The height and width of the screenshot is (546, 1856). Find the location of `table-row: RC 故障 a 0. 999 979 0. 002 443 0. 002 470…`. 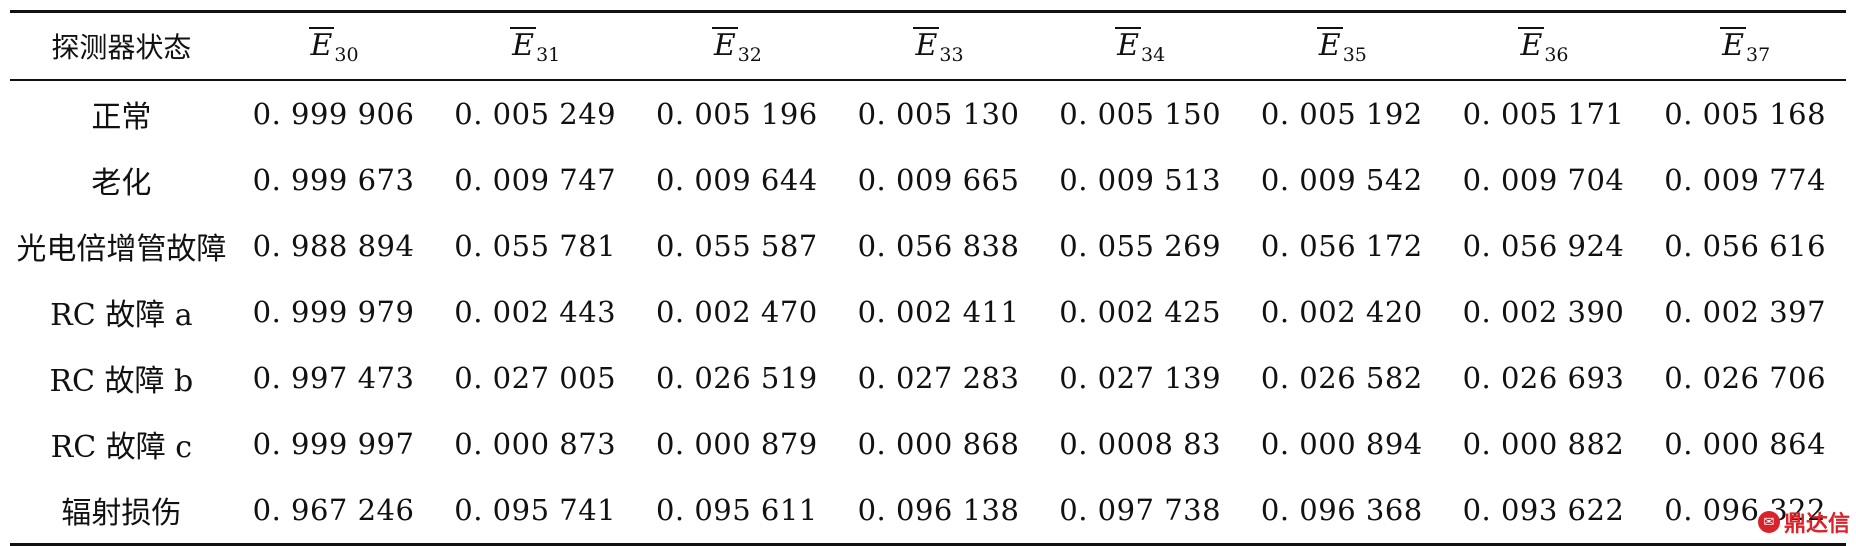

table-row: RC 故障 a 0. 999 979 0. 002 443 0. 002 470… is located at coordinates (928, 312).